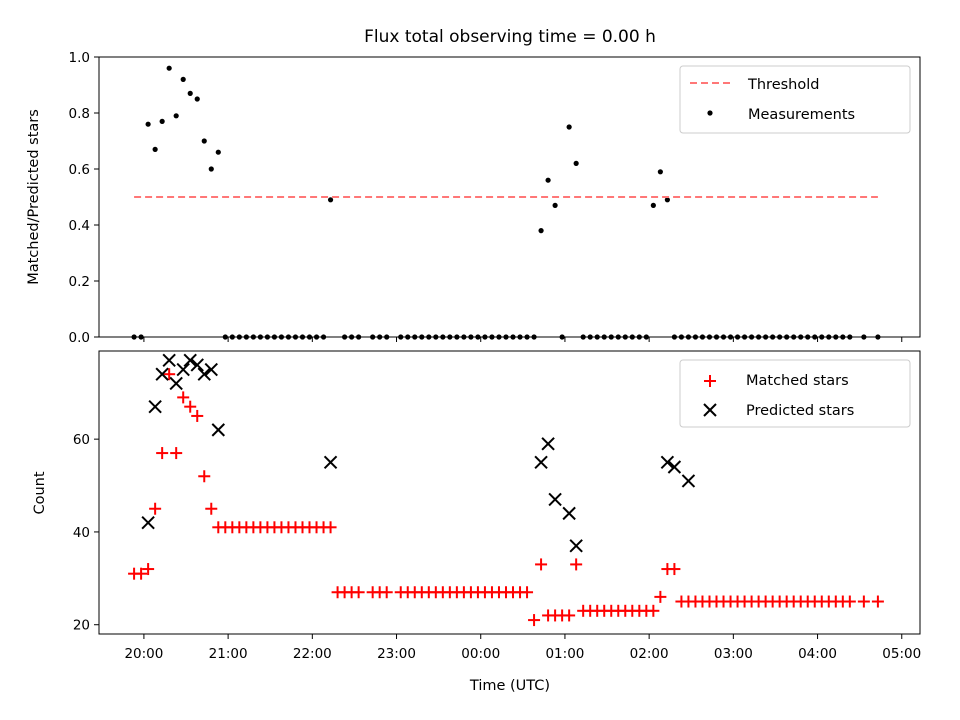  Describe the element at coordinates (79, 114) in the screenshot. I see `top-y-tick-label: 0.8` at that location.